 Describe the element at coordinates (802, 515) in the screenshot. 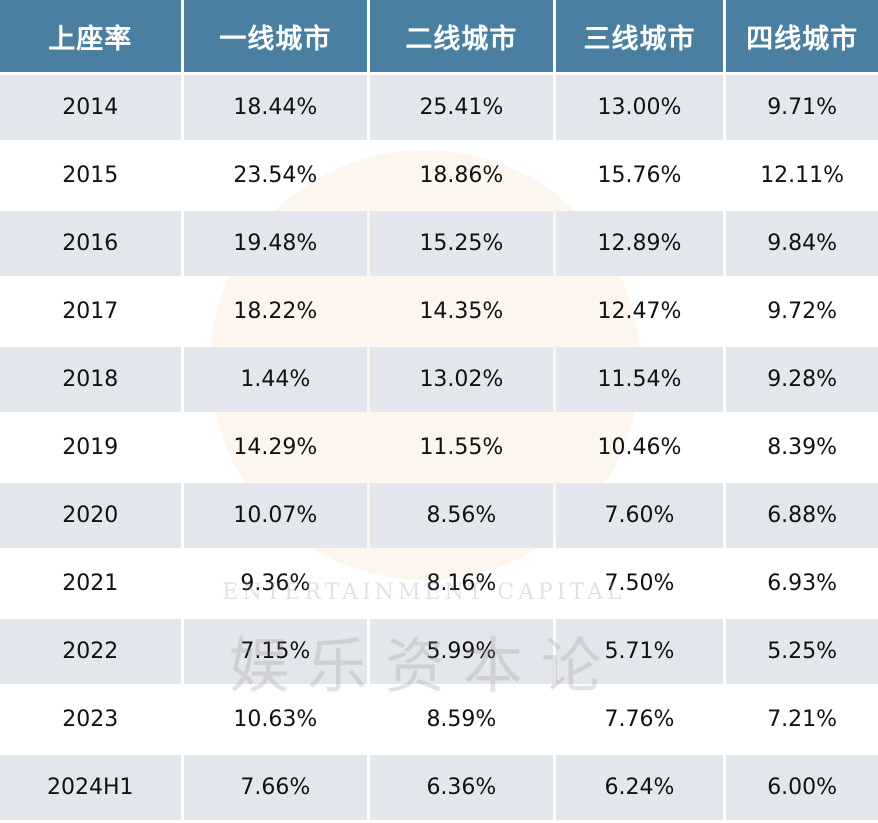

I see `table-cell: 6.88%` at that location.